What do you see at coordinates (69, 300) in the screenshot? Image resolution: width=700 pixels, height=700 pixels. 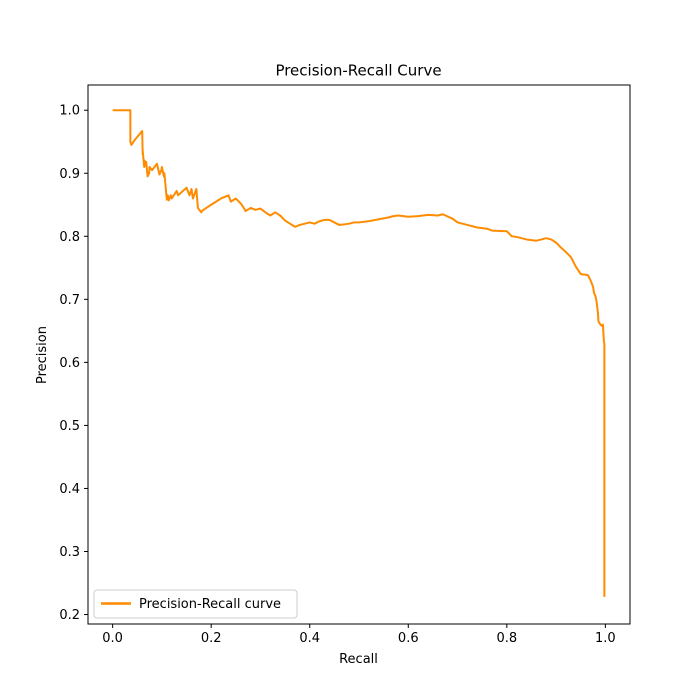 I see `y-tick-label: 0.7` at bounding box center [69, 300].